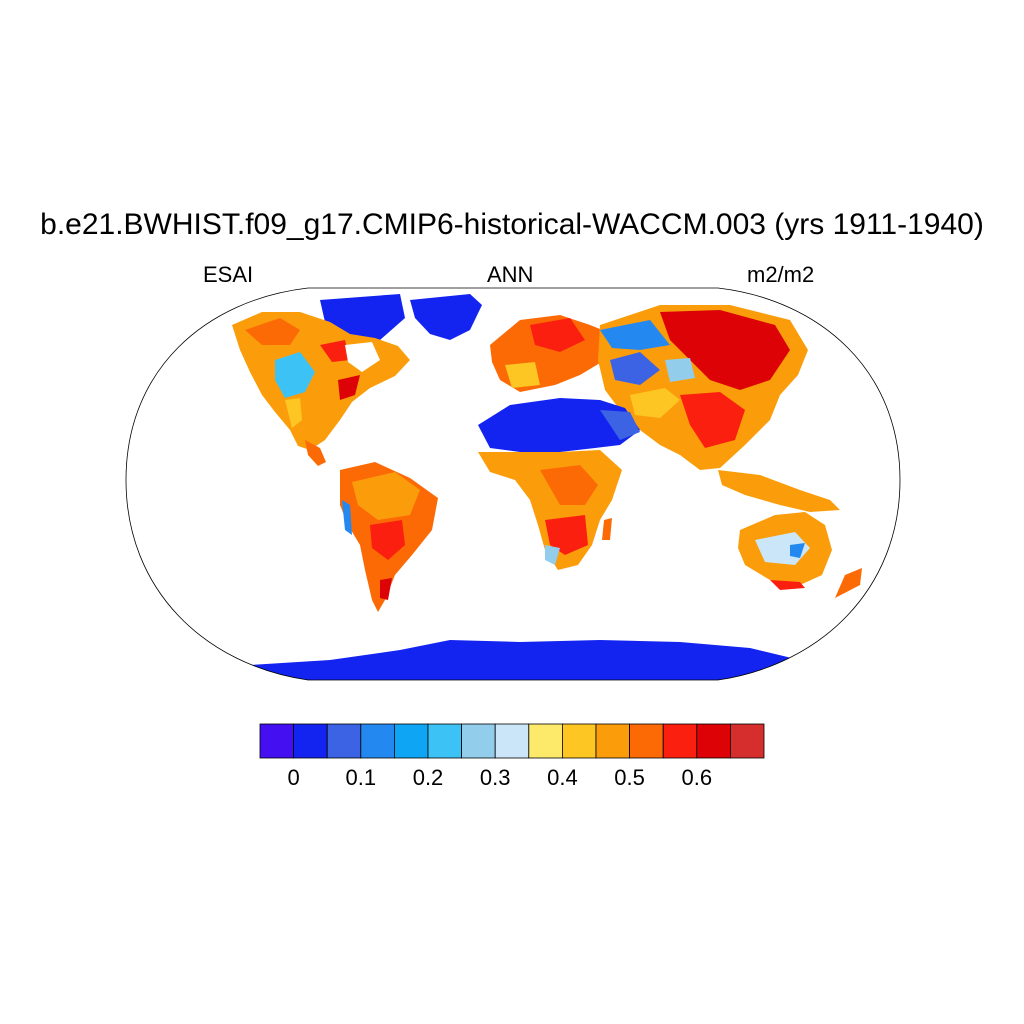 The width and height of the screenshot is (1024, 1024). I want to click on colorbar-tick-label: 0.4, so click(562, 777).